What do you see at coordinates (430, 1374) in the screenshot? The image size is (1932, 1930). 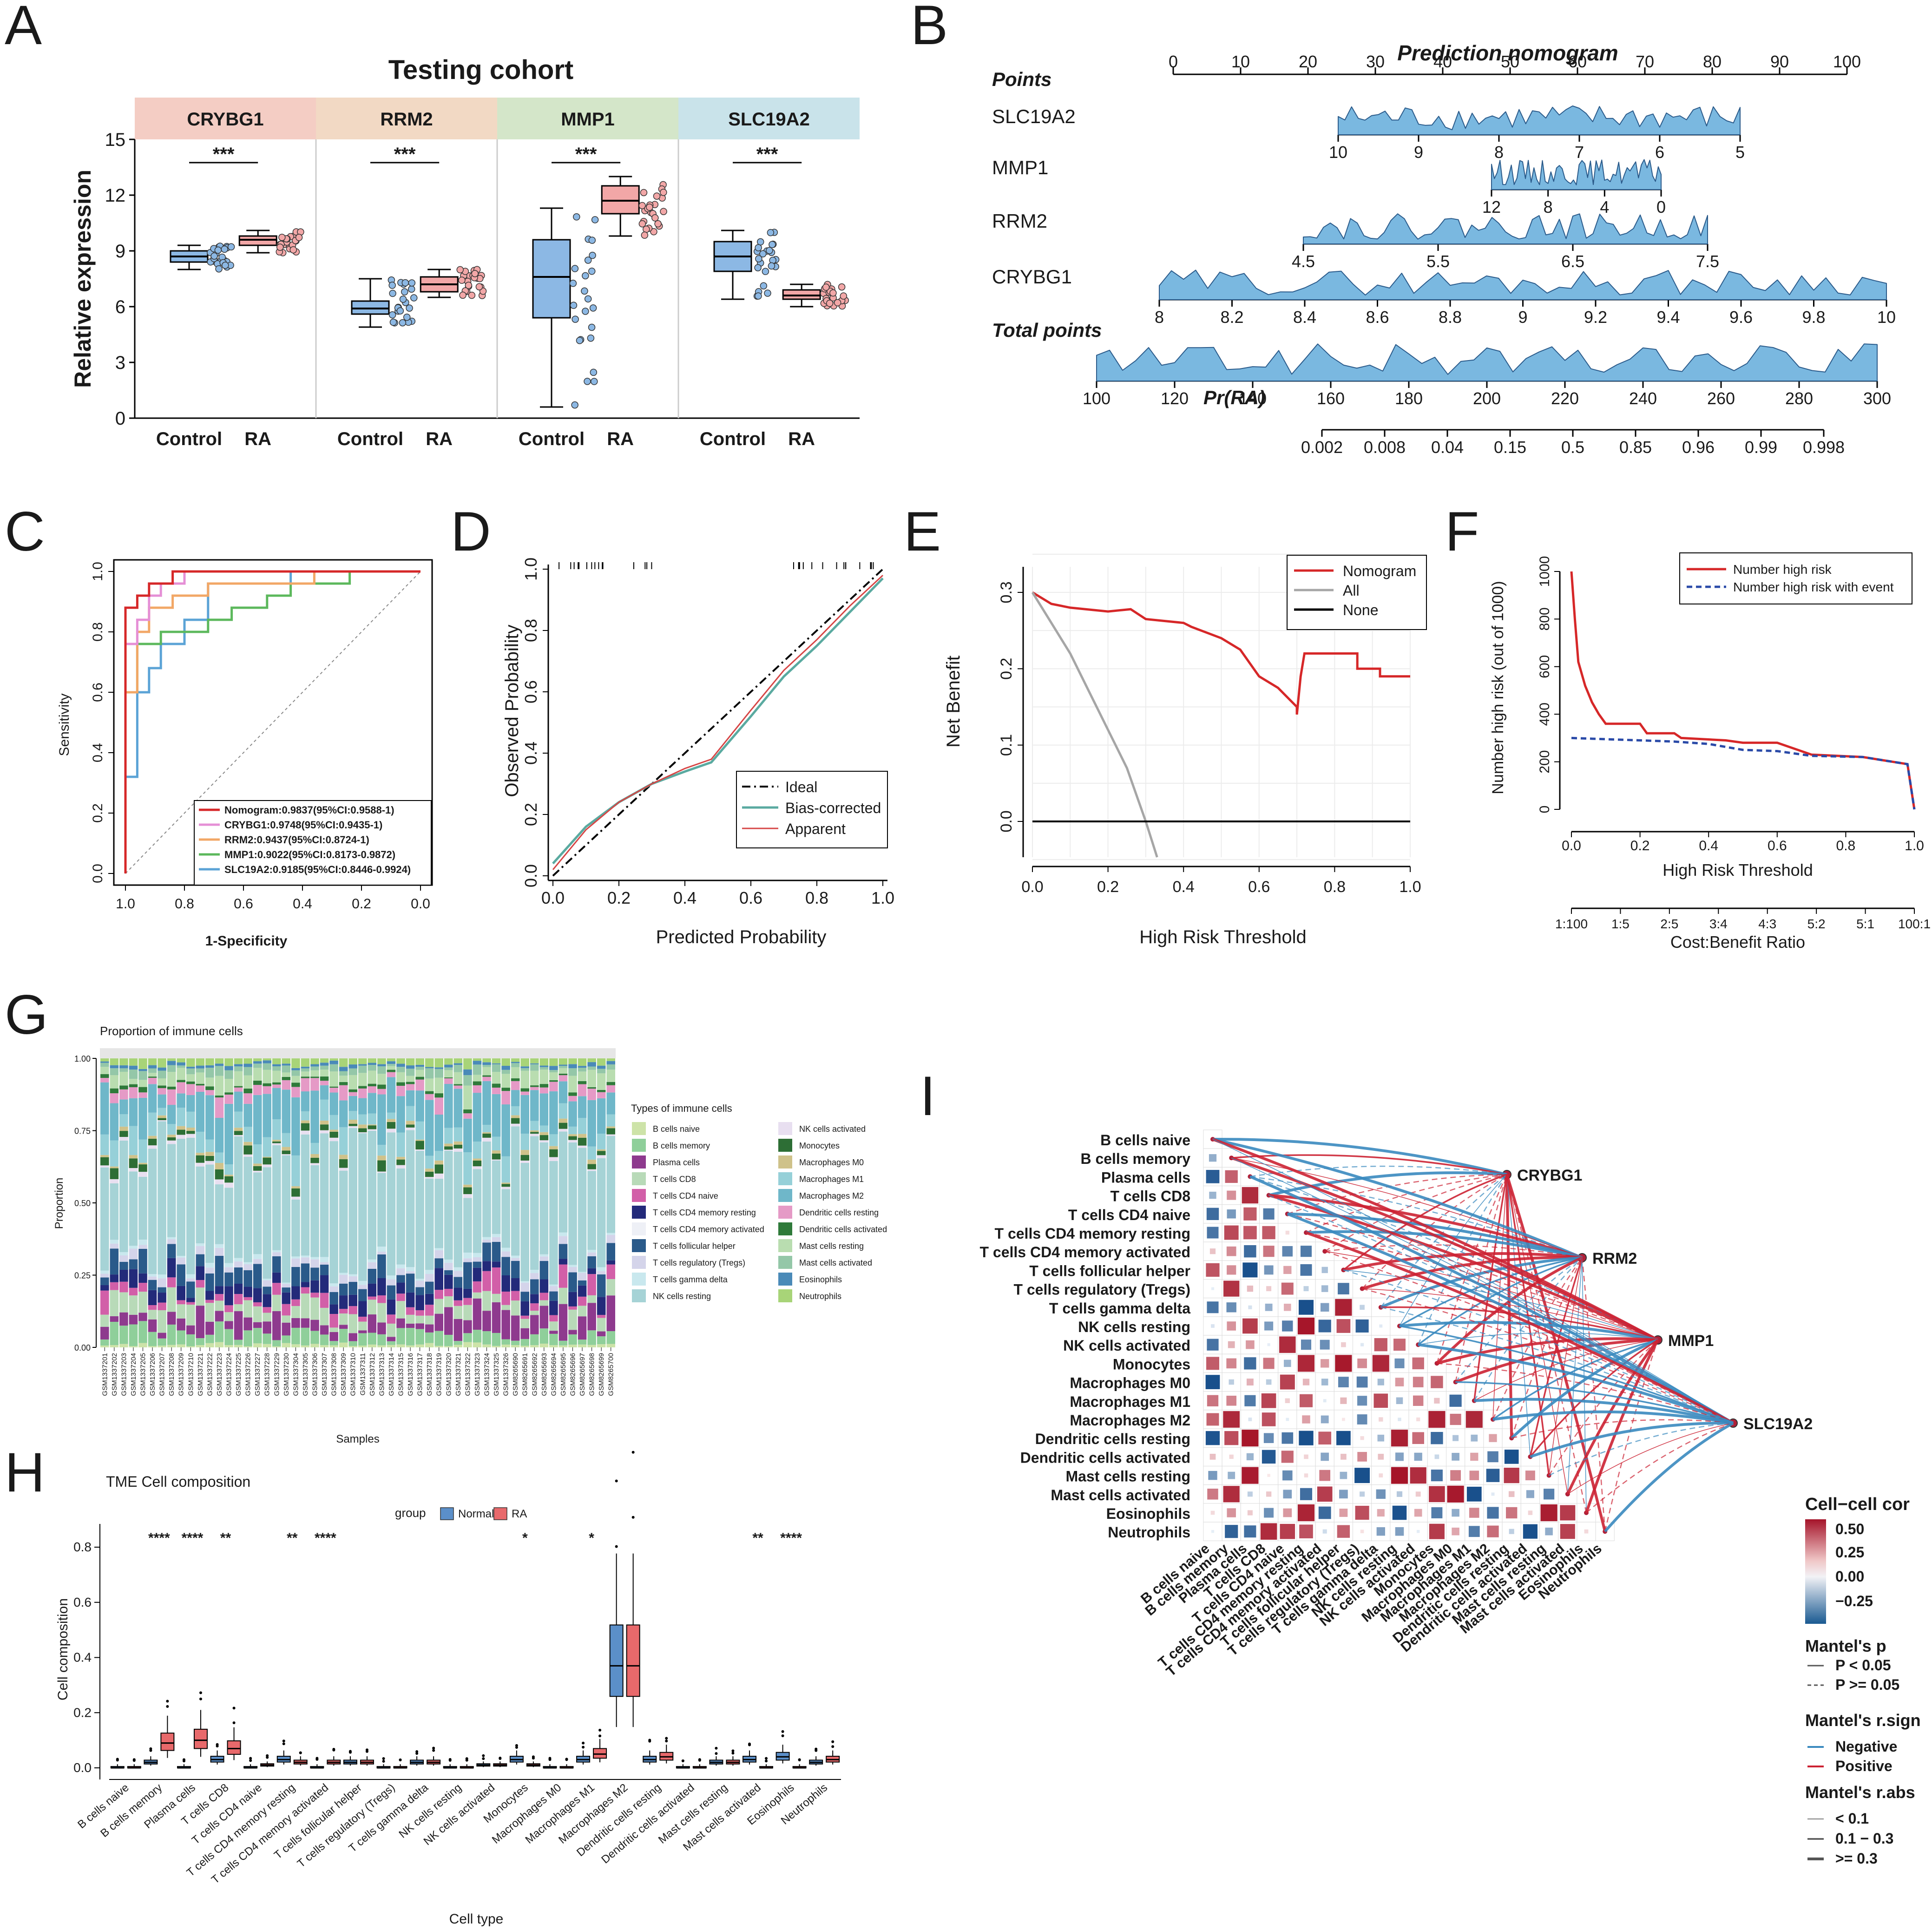 I see `g-xtick-label: GSM1337318` at bounding box center [430, 1374].